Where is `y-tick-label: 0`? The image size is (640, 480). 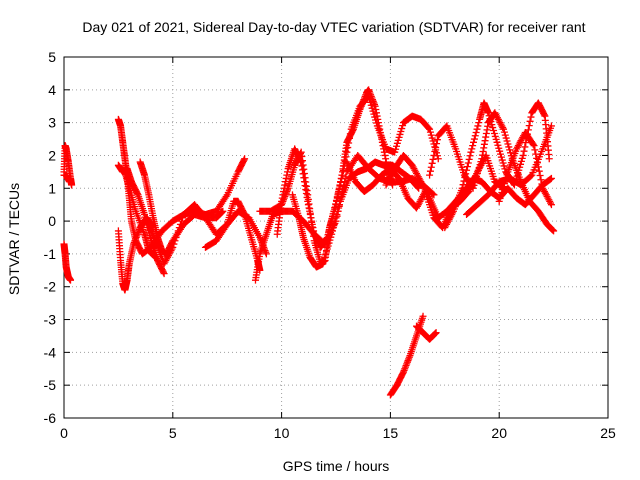 y-tick-label: 0 is located at coordinates (52, 221).